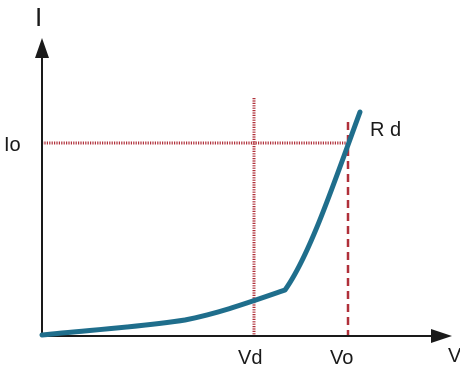 Image resolution: width=460 pixels, height=366 pixels. I want to click on io-label: Io, so click(12, 145).